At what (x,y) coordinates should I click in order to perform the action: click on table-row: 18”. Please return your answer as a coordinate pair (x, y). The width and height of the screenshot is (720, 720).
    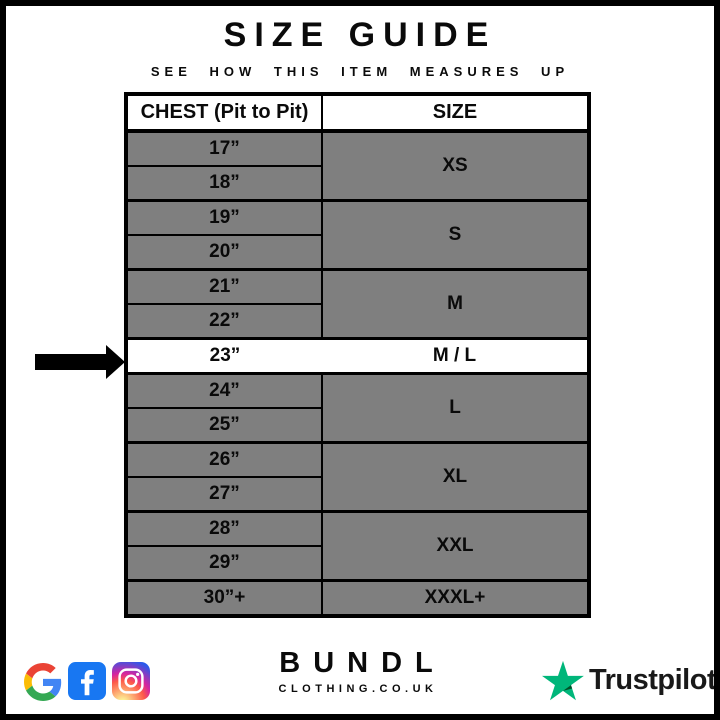
    Looking at the image, I should click on (357, 183).